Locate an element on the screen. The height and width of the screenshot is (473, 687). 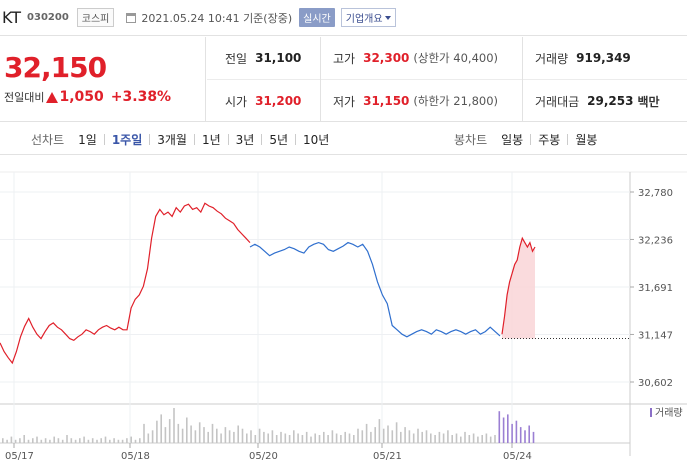
price-line-down is located at coordinates (375, 289).